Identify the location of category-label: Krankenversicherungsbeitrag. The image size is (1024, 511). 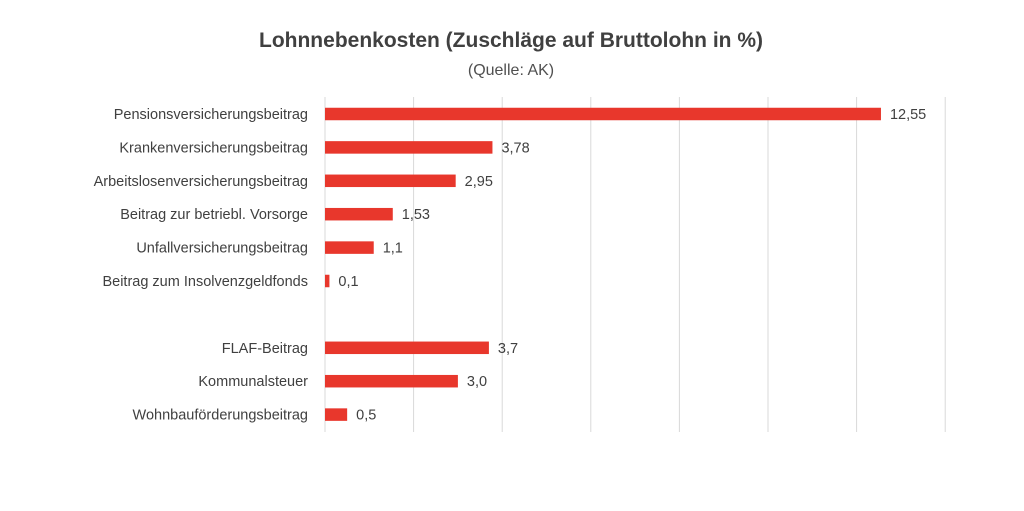
(213, 148).